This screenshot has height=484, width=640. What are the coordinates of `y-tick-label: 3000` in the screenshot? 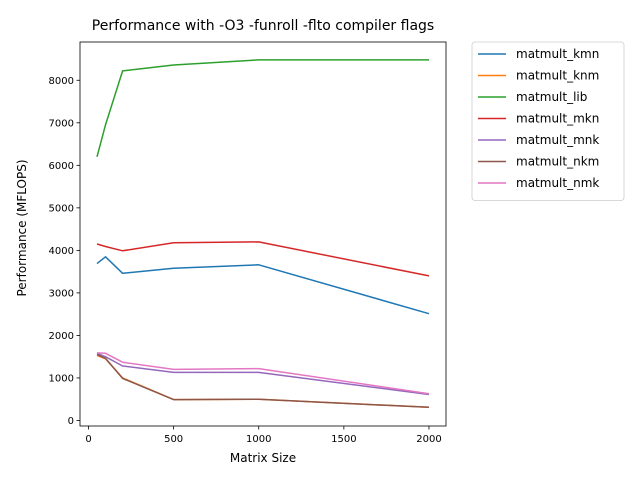 It's located at (61, 293).